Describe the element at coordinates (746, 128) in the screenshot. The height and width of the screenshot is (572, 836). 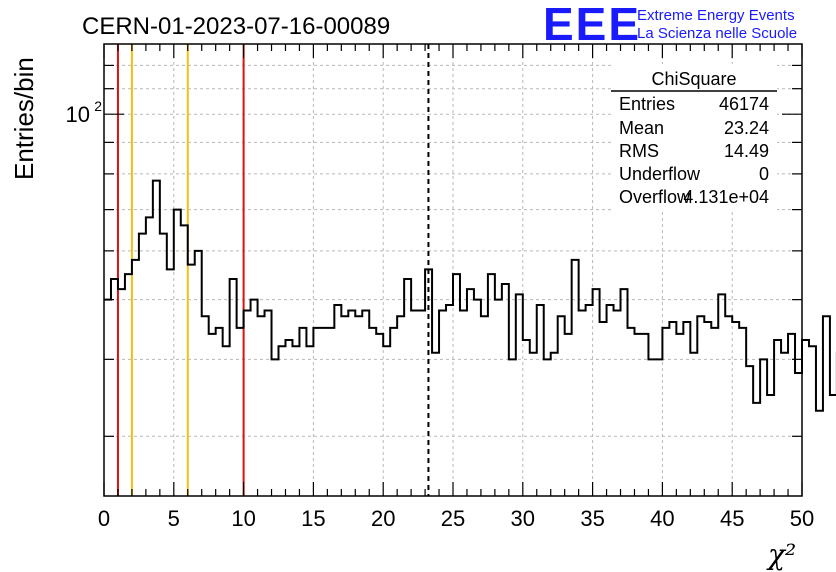
I see `stats-value-mean: 23.24` at that location.